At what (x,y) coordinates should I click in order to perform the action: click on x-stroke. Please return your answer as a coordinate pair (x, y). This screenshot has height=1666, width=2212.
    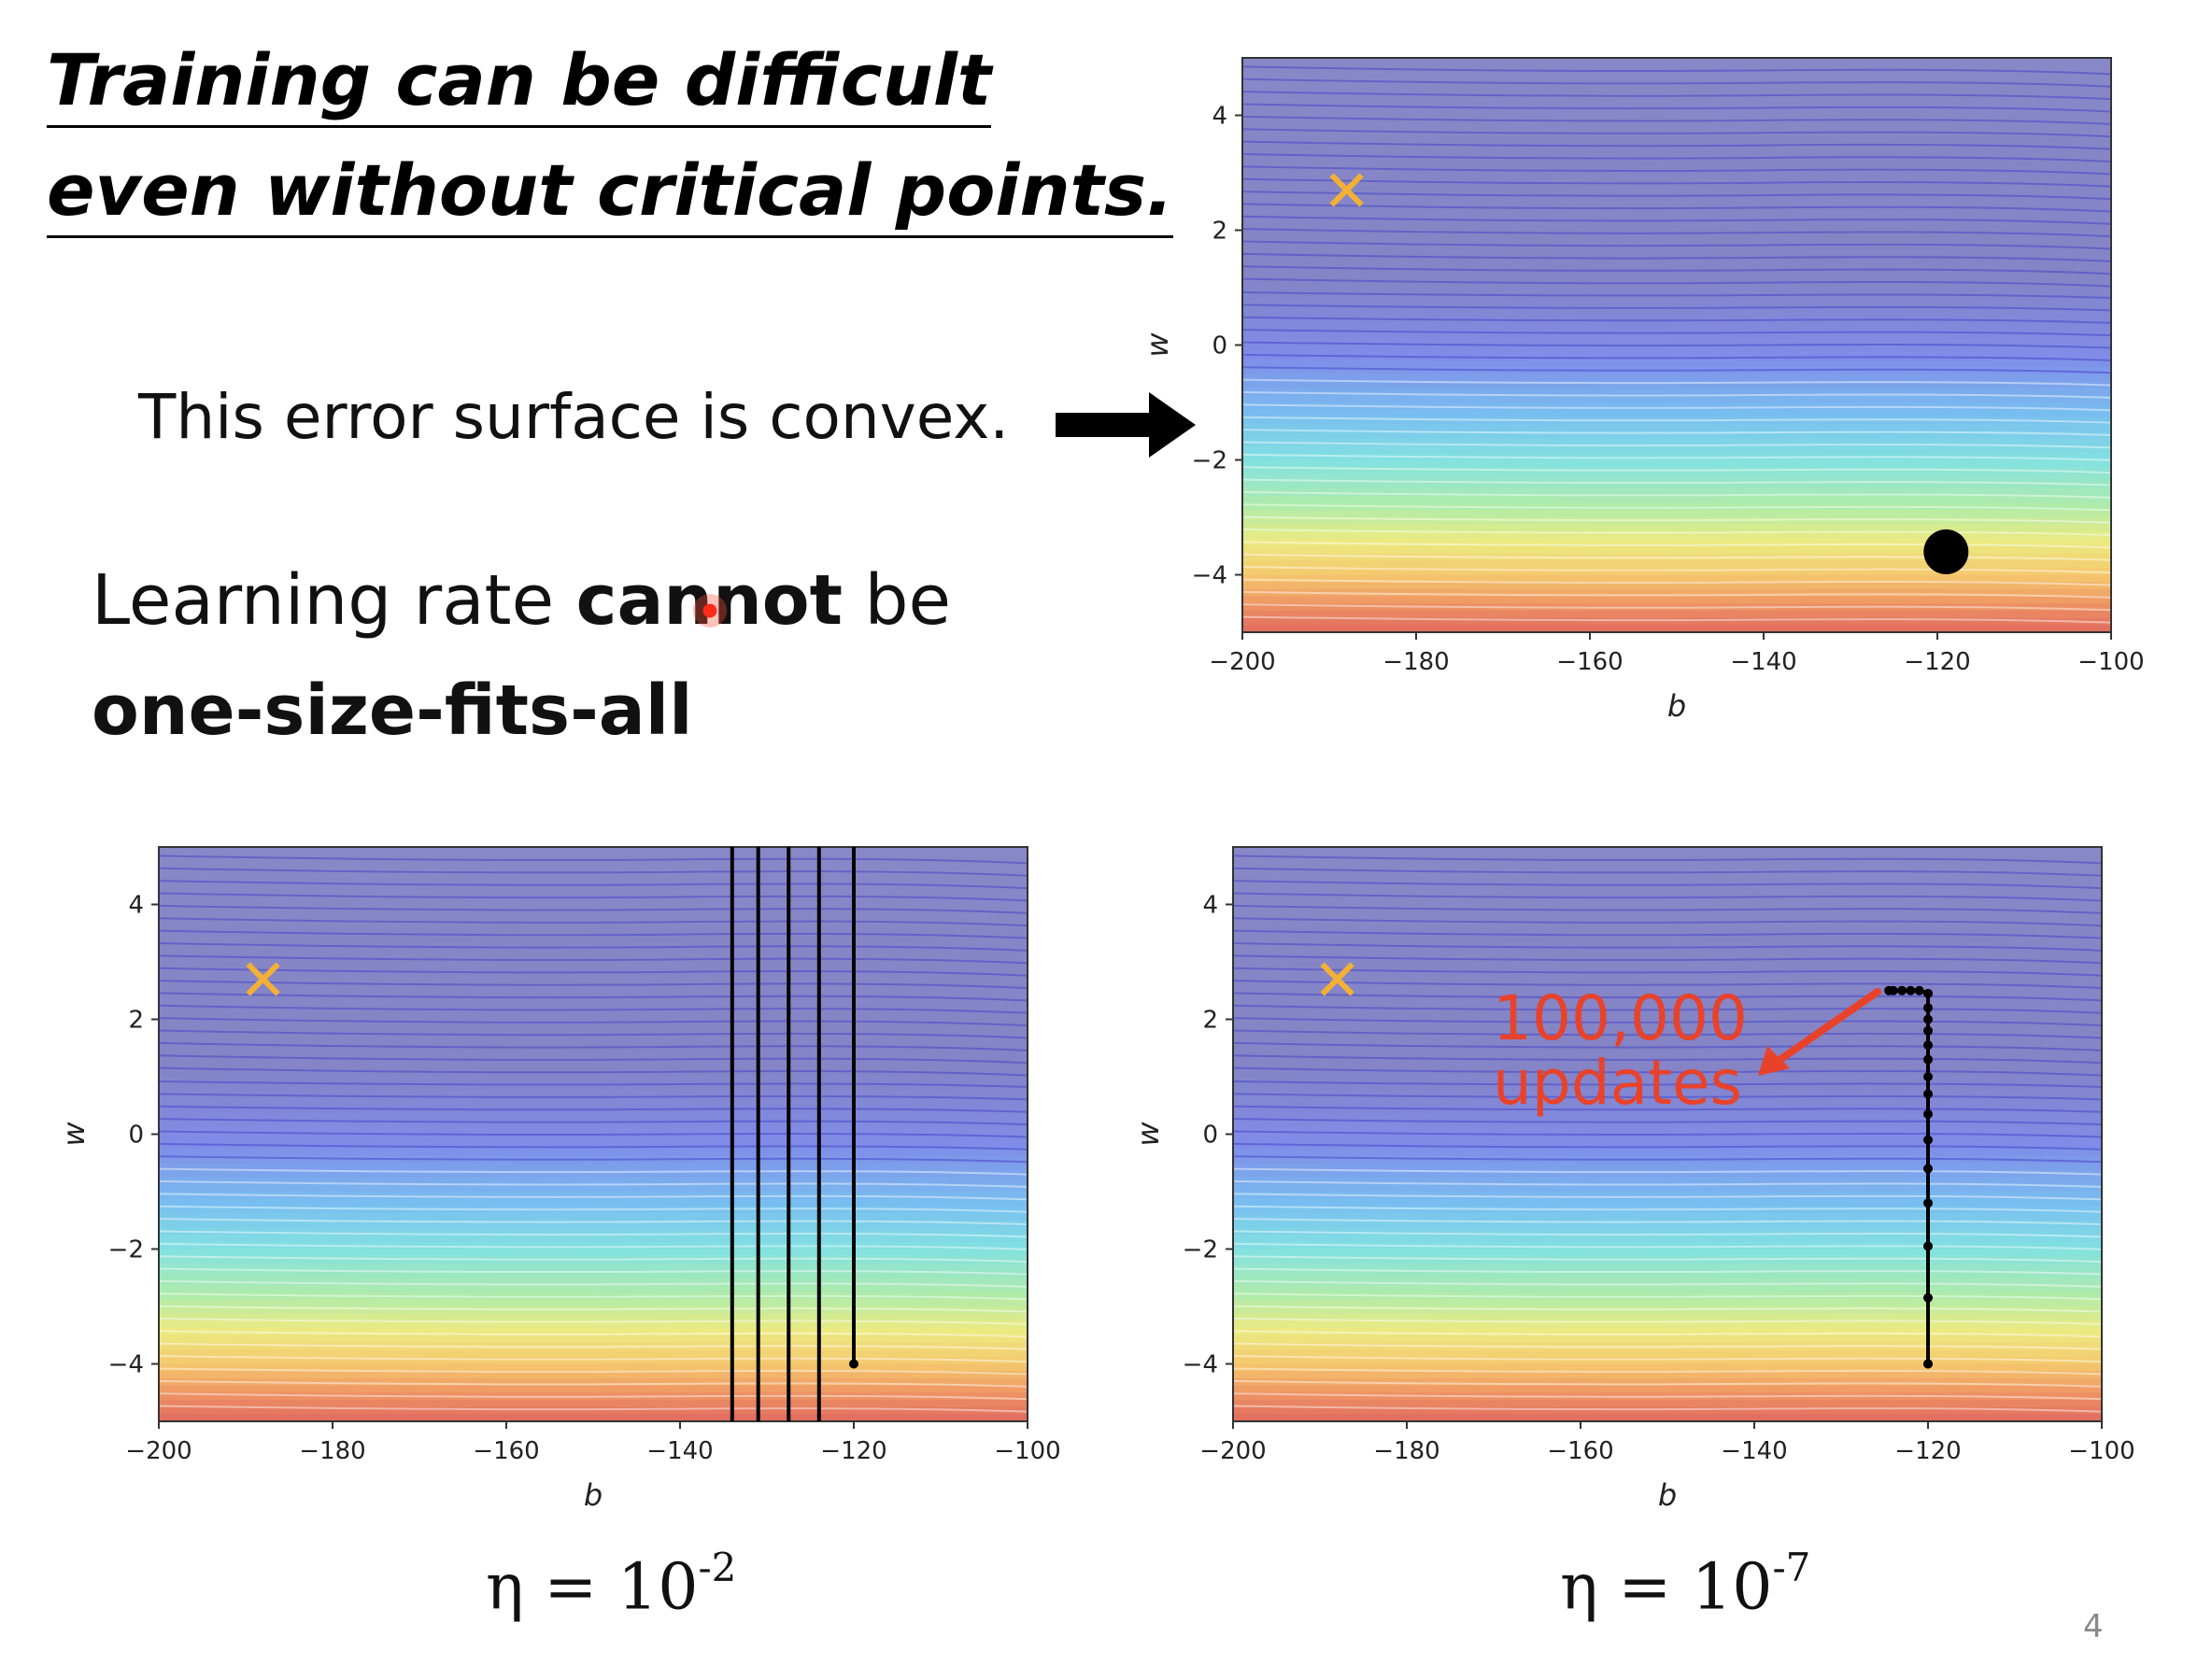
    Looking at the image, I should click on (1346, 190).